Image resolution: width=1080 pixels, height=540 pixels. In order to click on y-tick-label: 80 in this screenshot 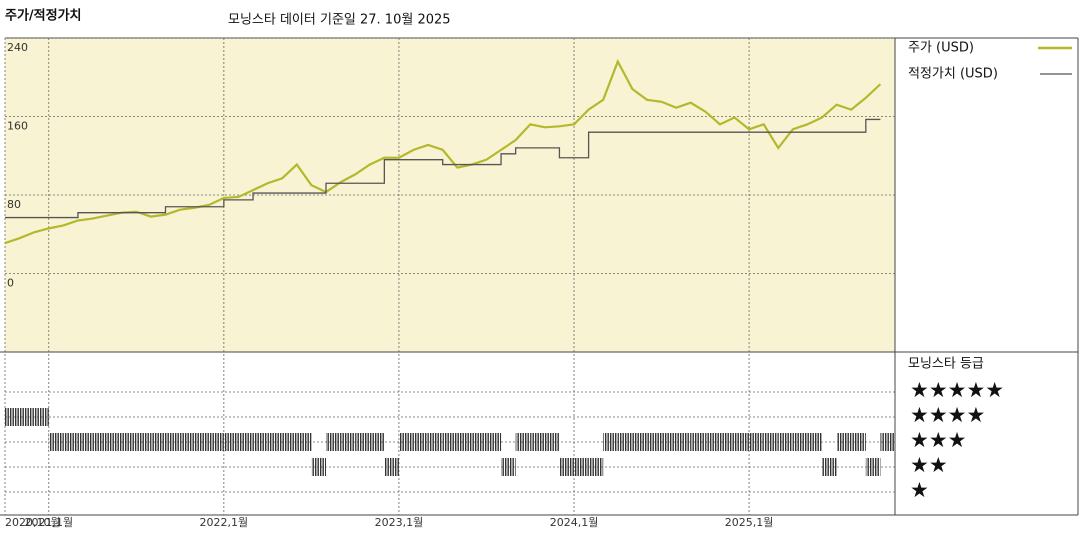, I will do `click(14, 204)`.